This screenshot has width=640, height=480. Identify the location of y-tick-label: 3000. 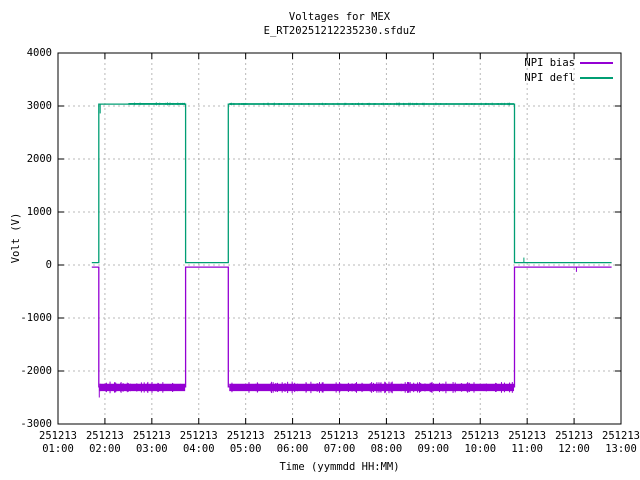
(39, 106).